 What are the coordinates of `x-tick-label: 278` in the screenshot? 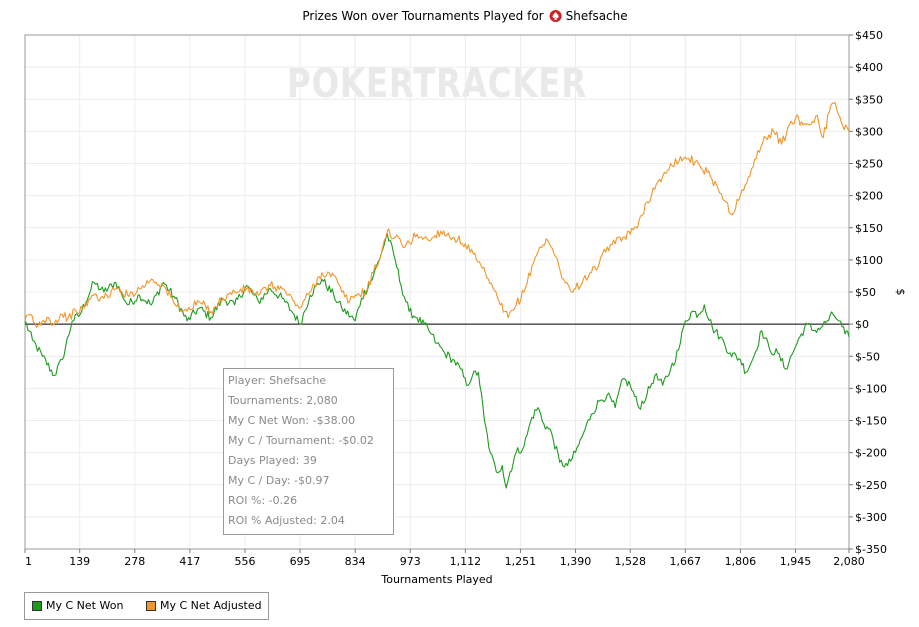 It's located at (134, 561).